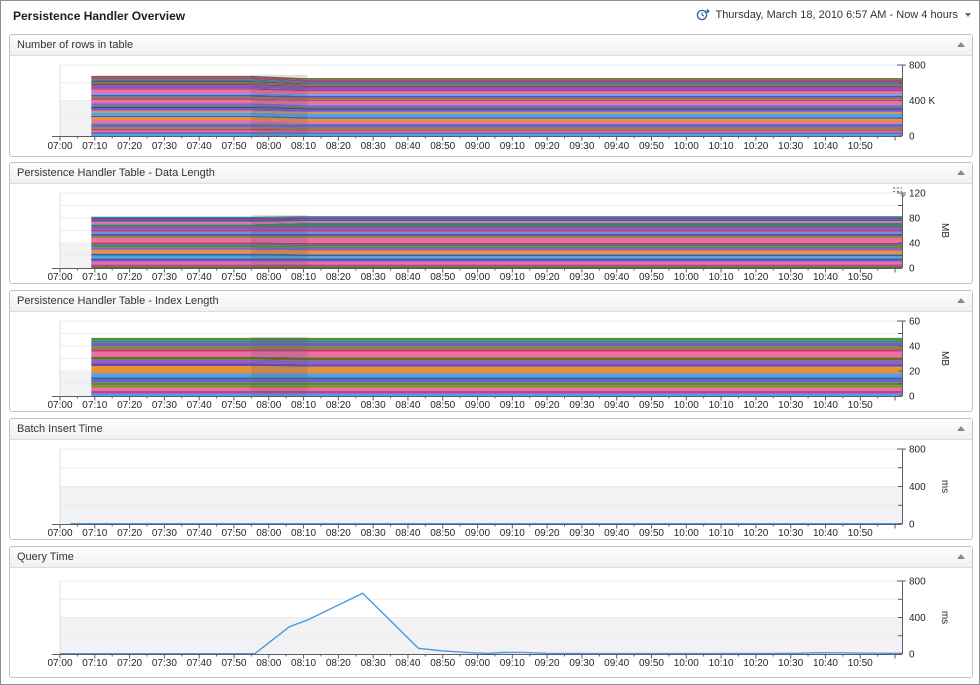  Describe the element at coordinates (686, 663) in the screenshot. I see `svg-text: 10:00` at that location.